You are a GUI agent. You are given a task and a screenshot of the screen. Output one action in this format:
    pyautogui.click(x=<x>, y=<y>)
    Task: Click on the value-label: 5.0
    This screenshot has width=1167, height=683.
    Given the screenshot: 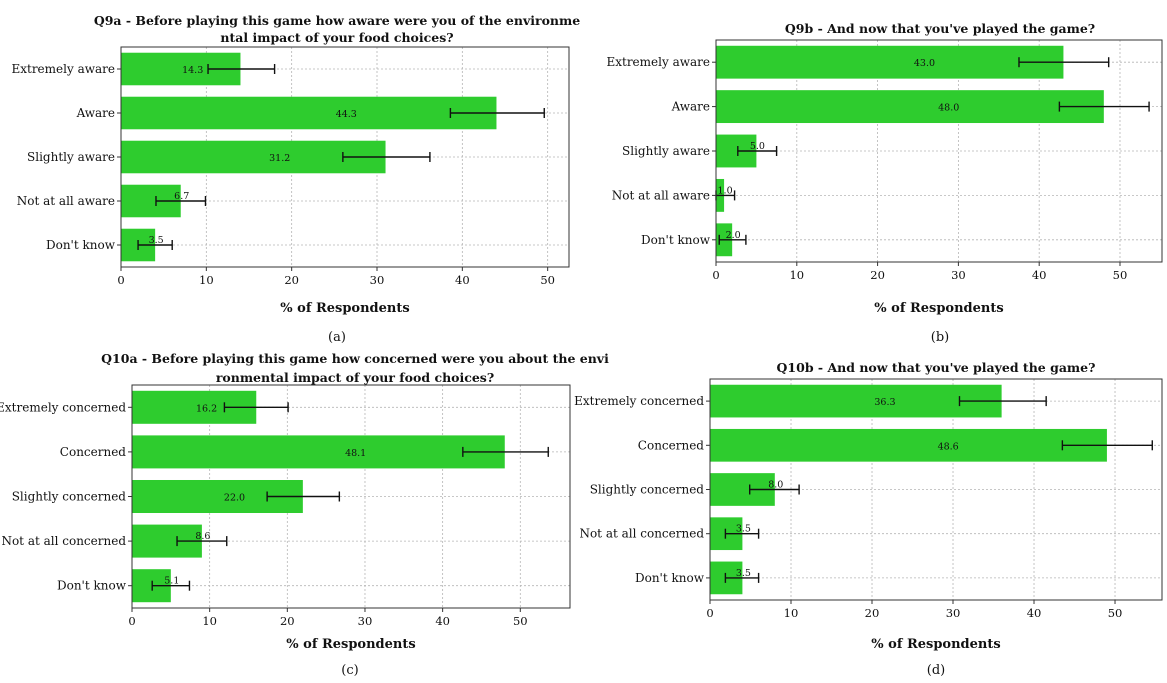 What is the action you would take?
    pyautogui.click(x=757, y=146)
    